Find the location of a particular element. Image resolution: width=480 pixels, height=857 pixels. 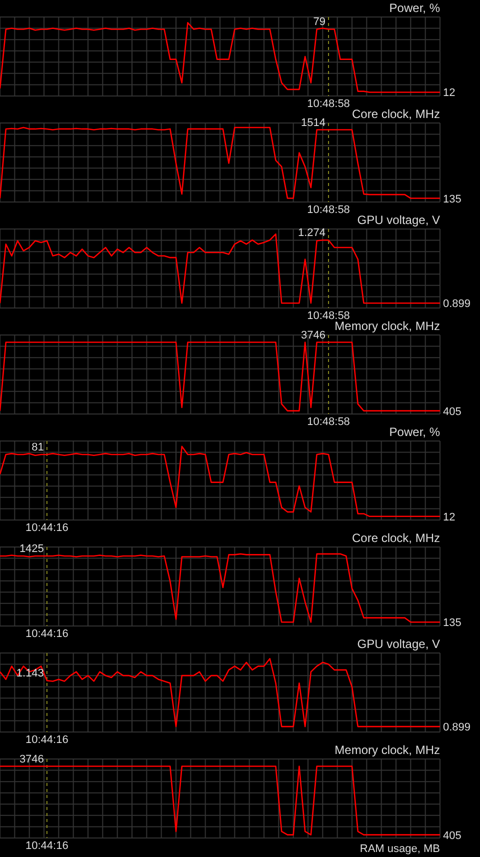

data-label: 1.274 is located at coordinates (312, 233).